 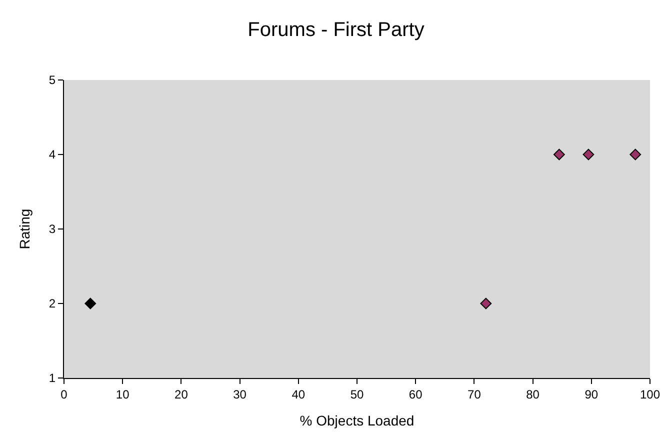 I want to click on x-tick-label: 90, so click(x=591, y=394).